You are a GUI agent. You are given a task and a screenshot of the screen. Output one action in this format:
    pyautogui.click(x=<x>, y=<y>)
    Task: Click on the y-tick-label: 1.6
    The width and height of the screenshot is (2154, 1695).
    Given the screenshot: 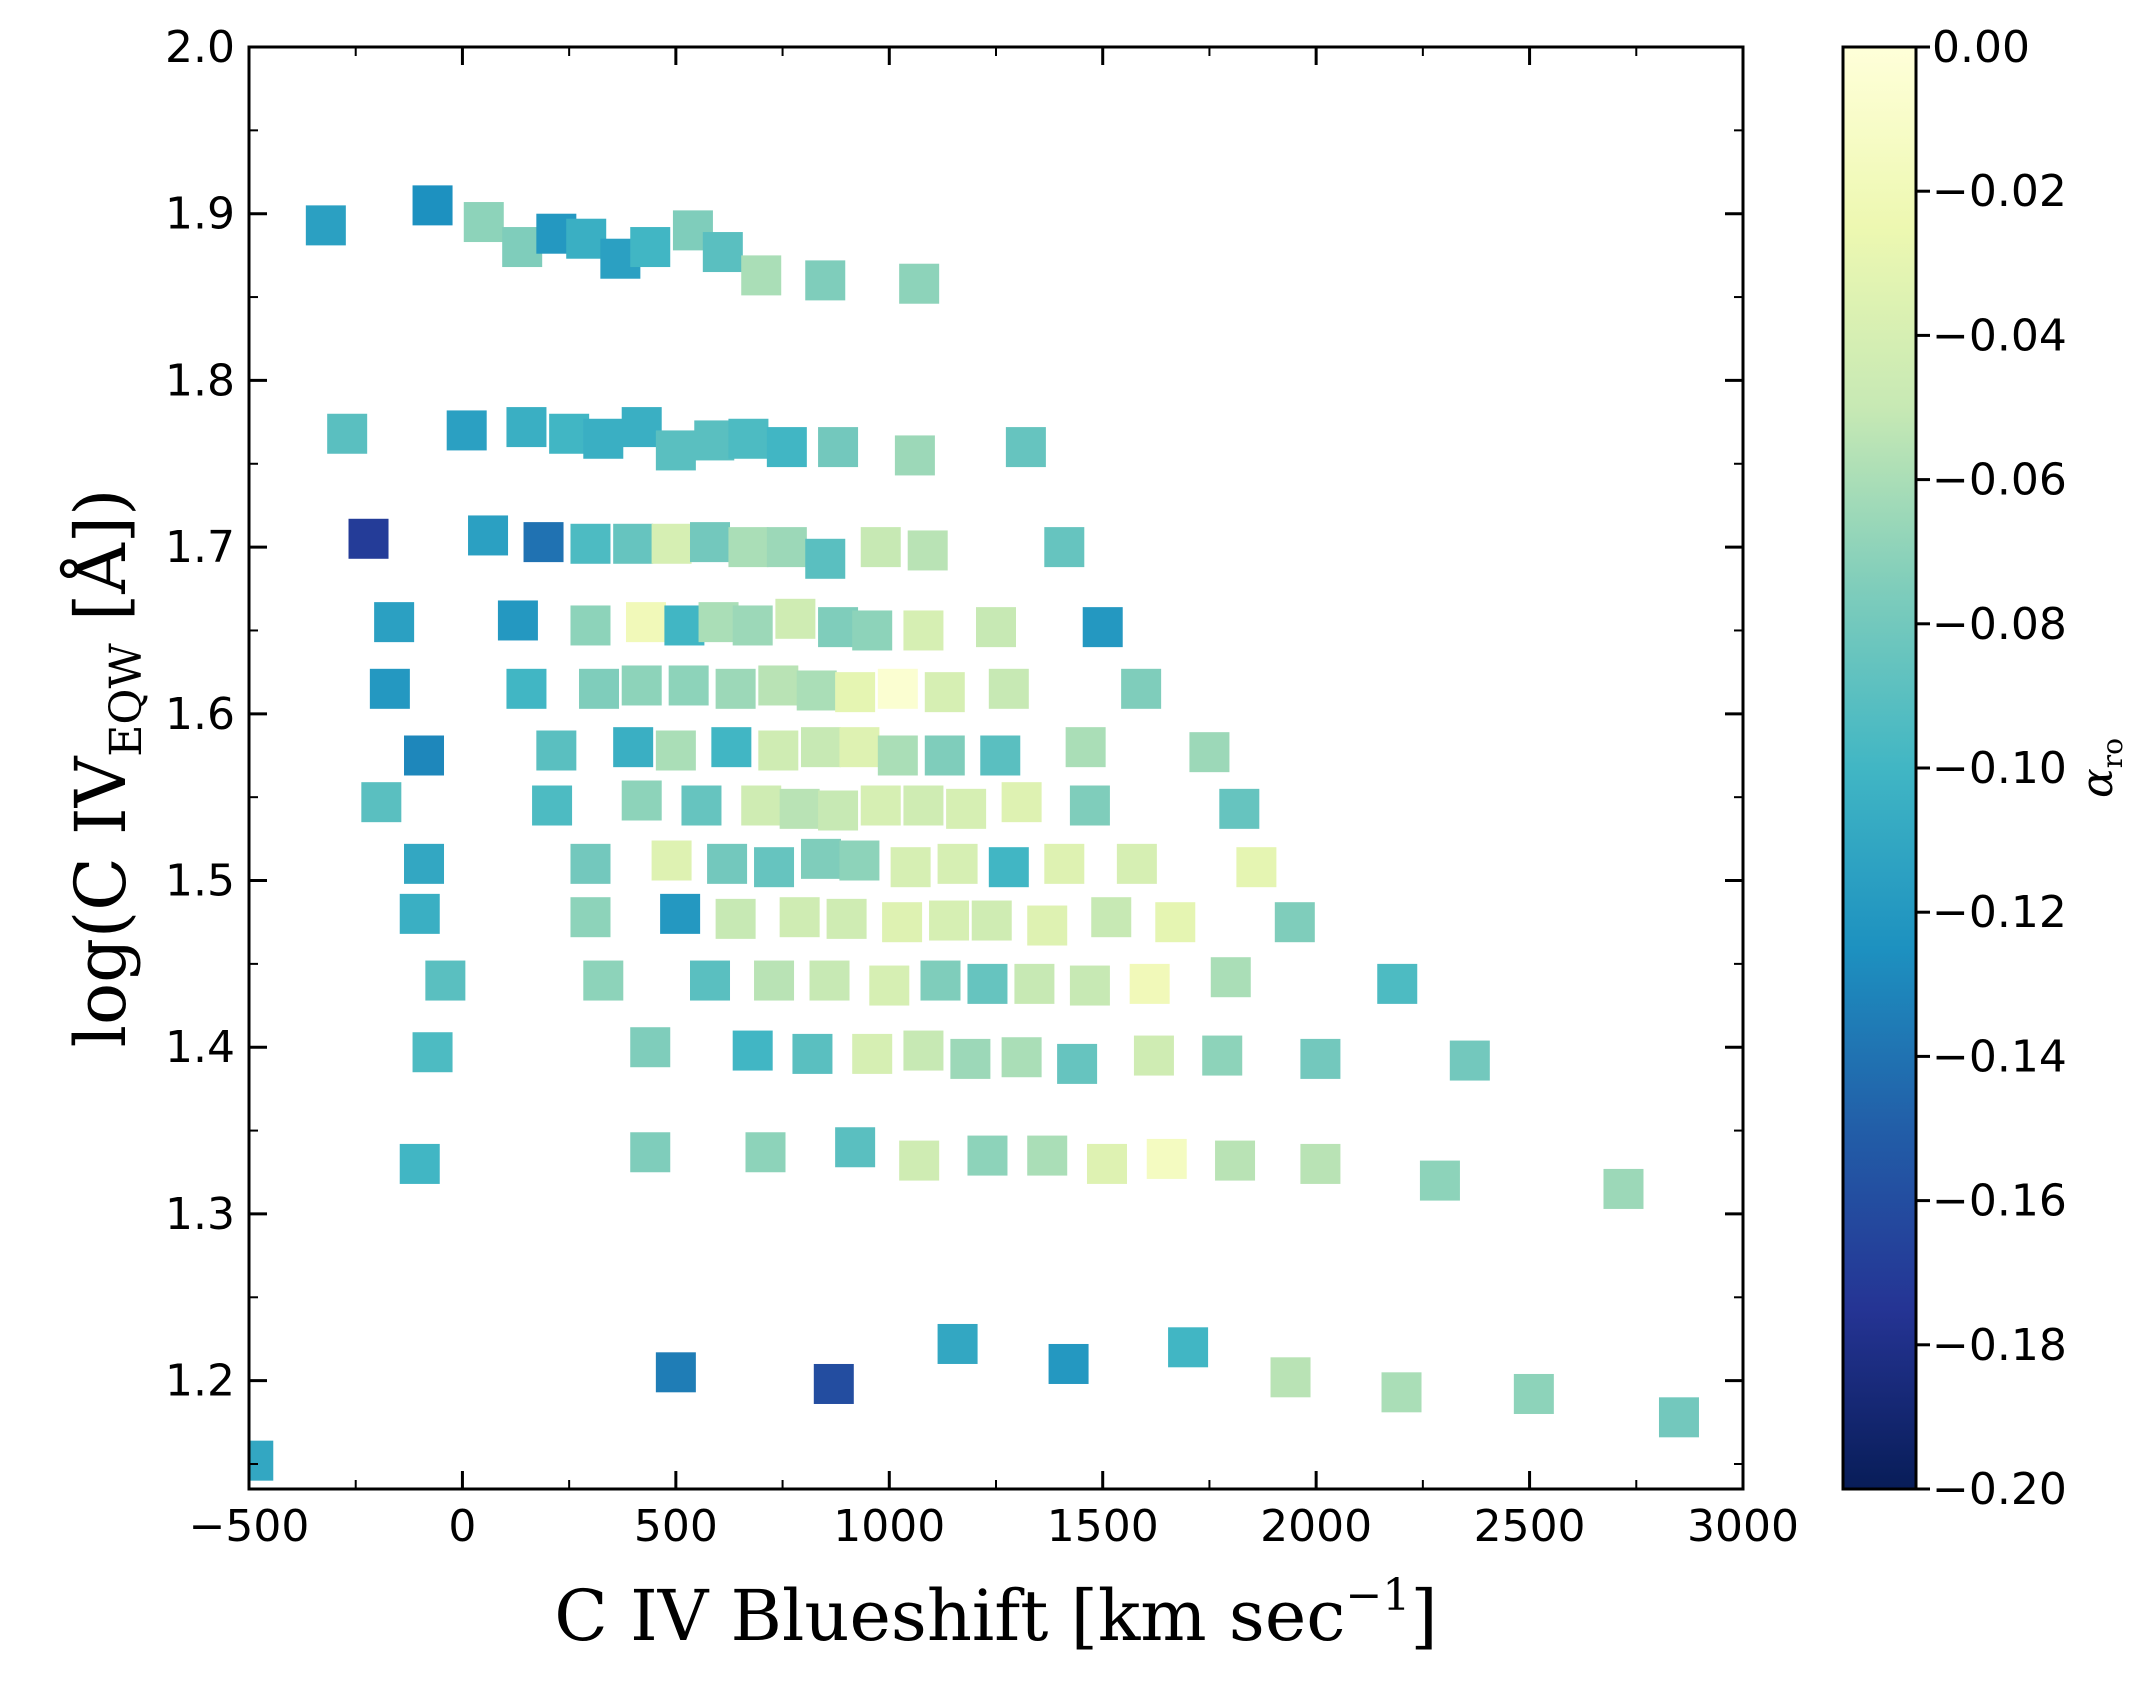 What is the action you would take?
    pyautogui.click(x=200, y=714)
    